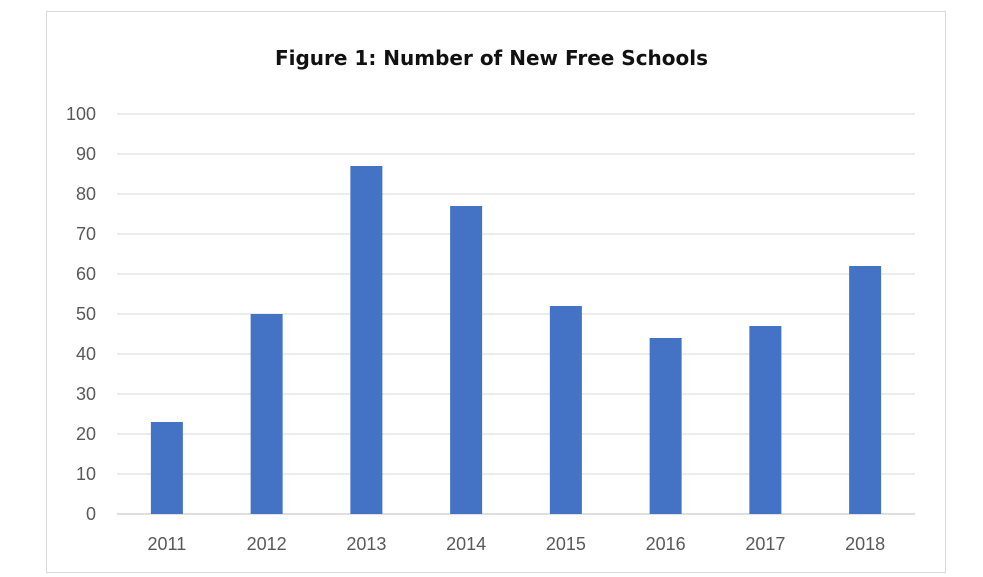 This screenshot has width=983, height=577. What do you see at coordinates (765, 544) in the screenshot?
I see `x-tick-label: 2017` at bounding box center [765, 544].